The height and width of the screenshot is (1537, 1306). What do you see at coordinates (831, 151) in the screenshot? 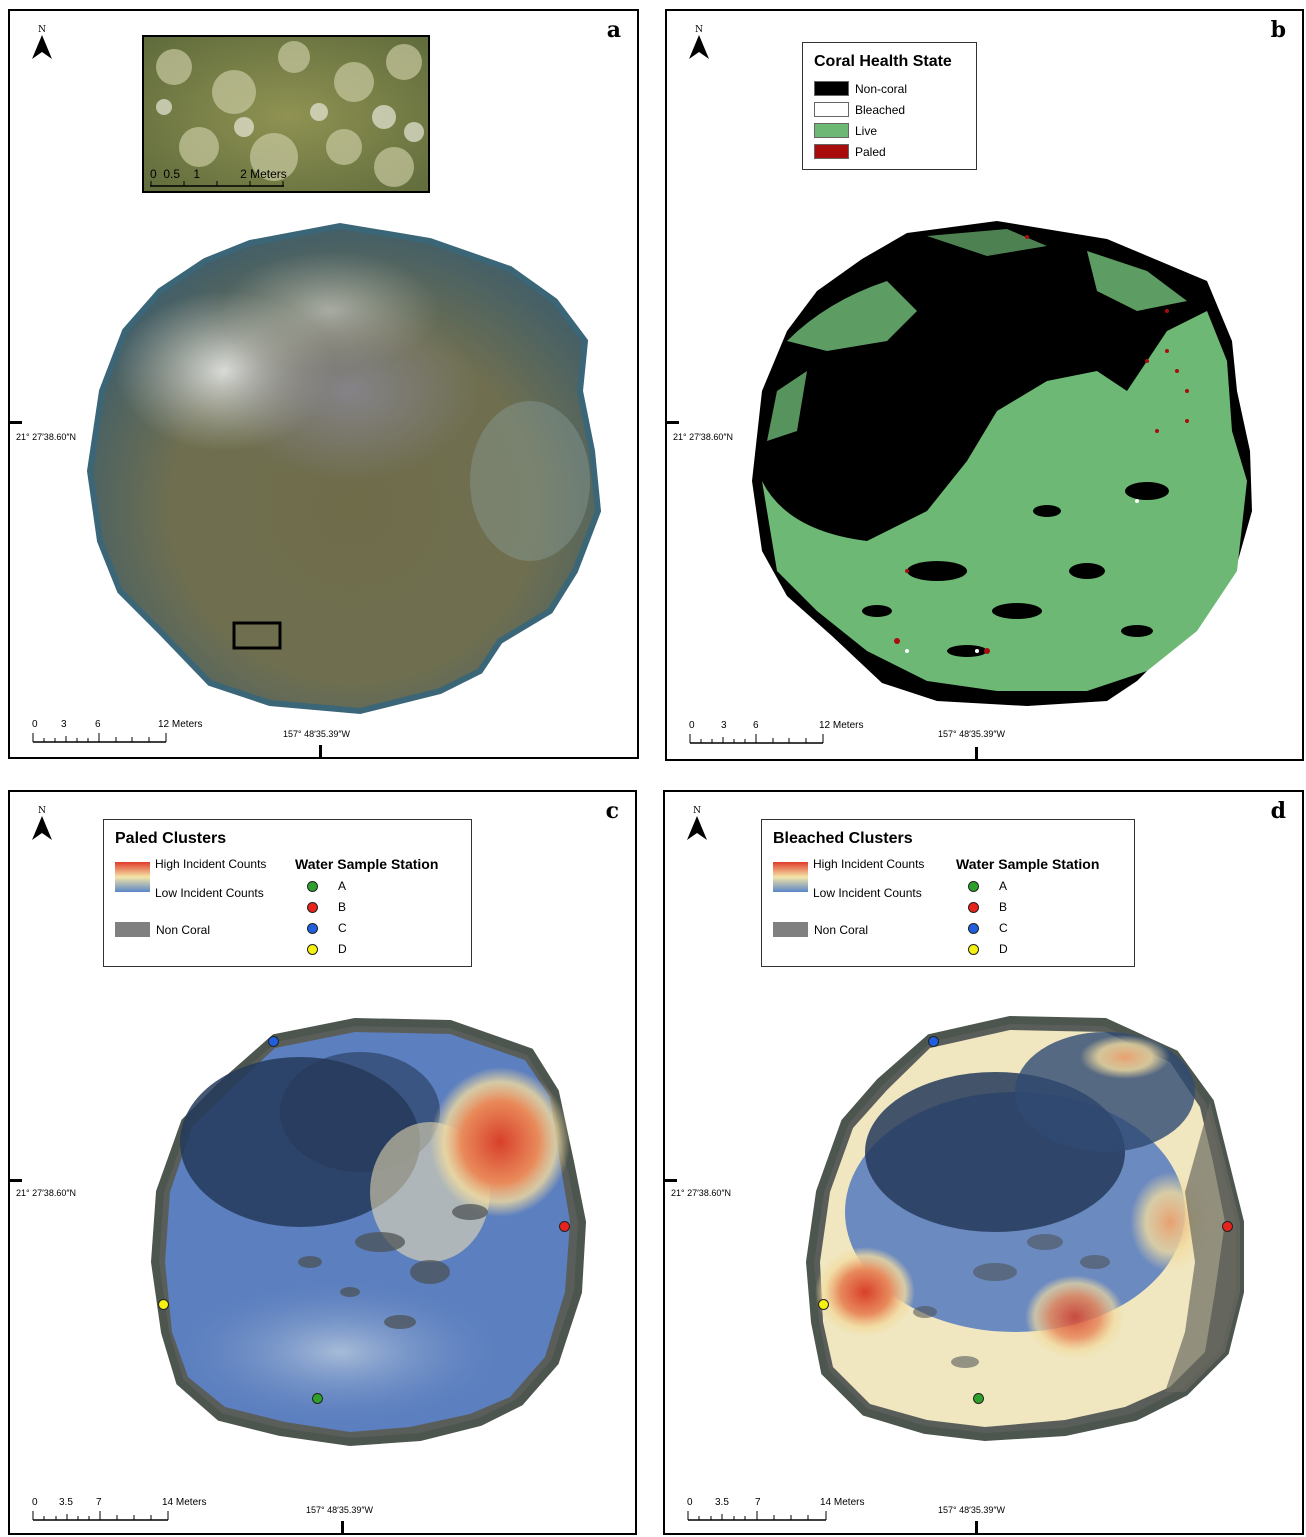
I see `swatch-paled` at bounding box center [831, 151].